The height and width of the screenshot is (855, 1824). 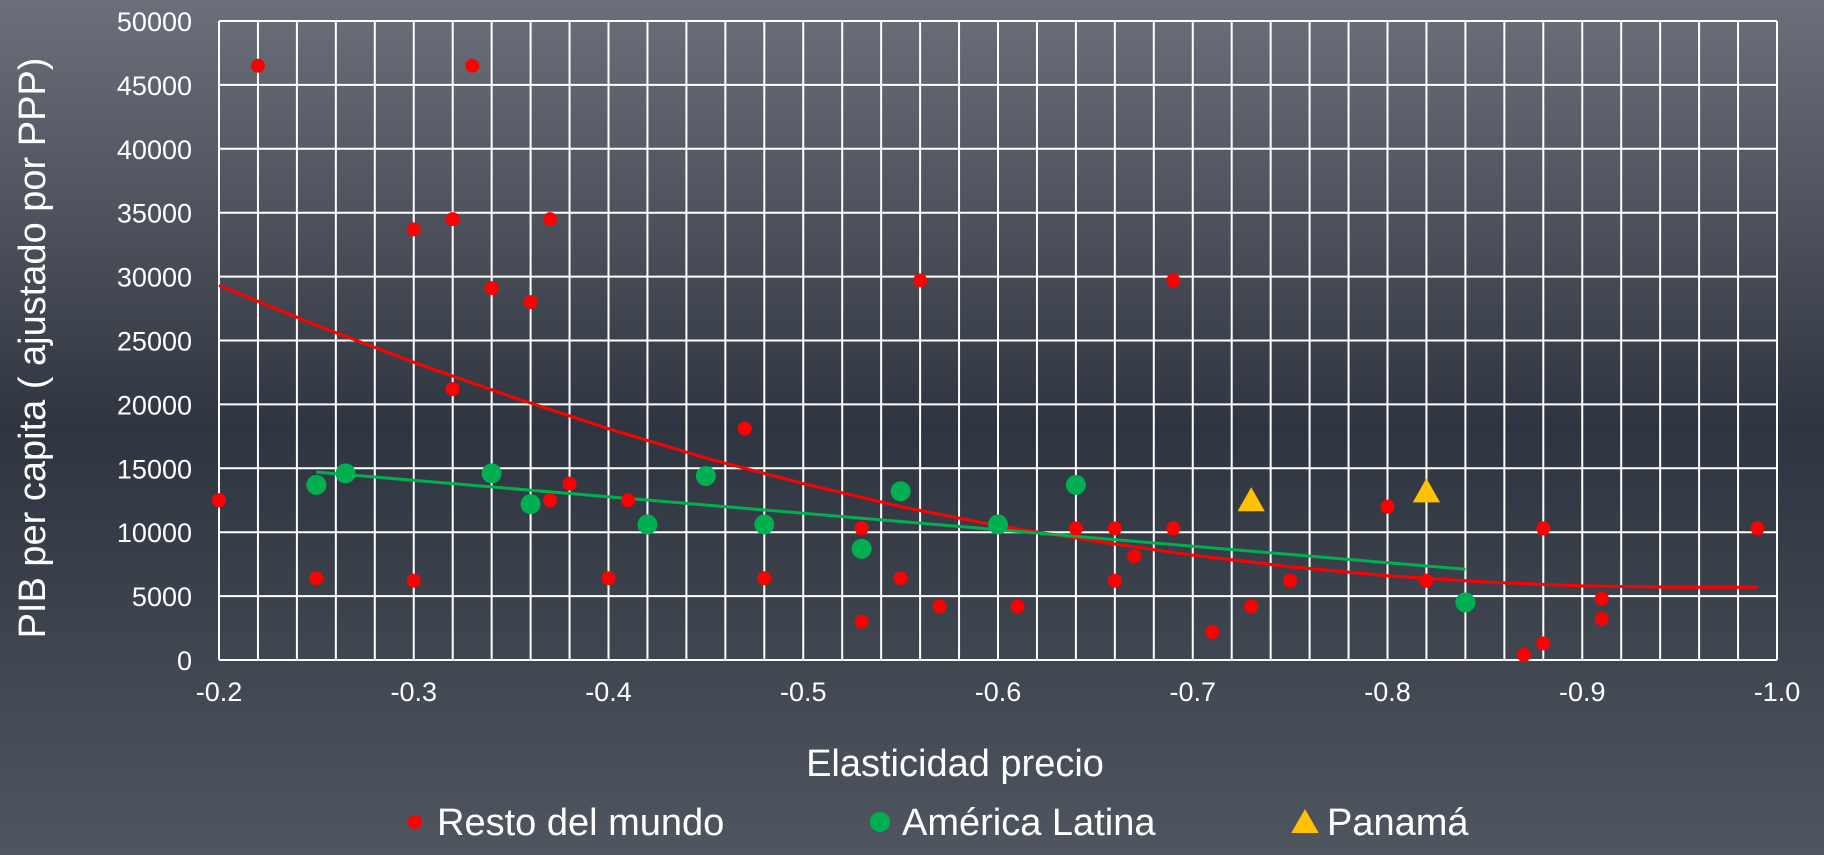 I want to click on x-tick-label: -0.3, so click(x=413, y=692).